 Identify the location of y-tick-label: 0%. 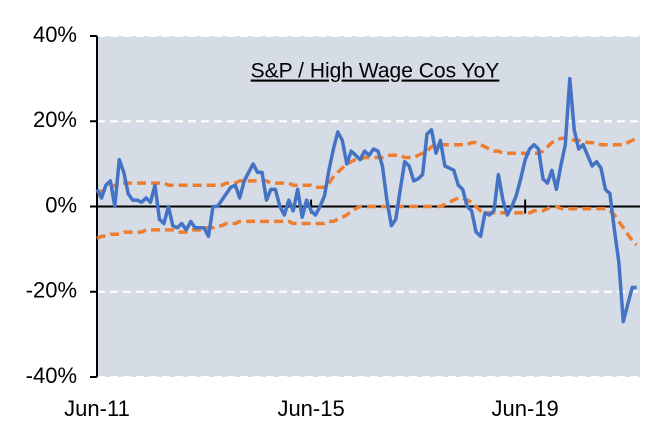
(61, 204).